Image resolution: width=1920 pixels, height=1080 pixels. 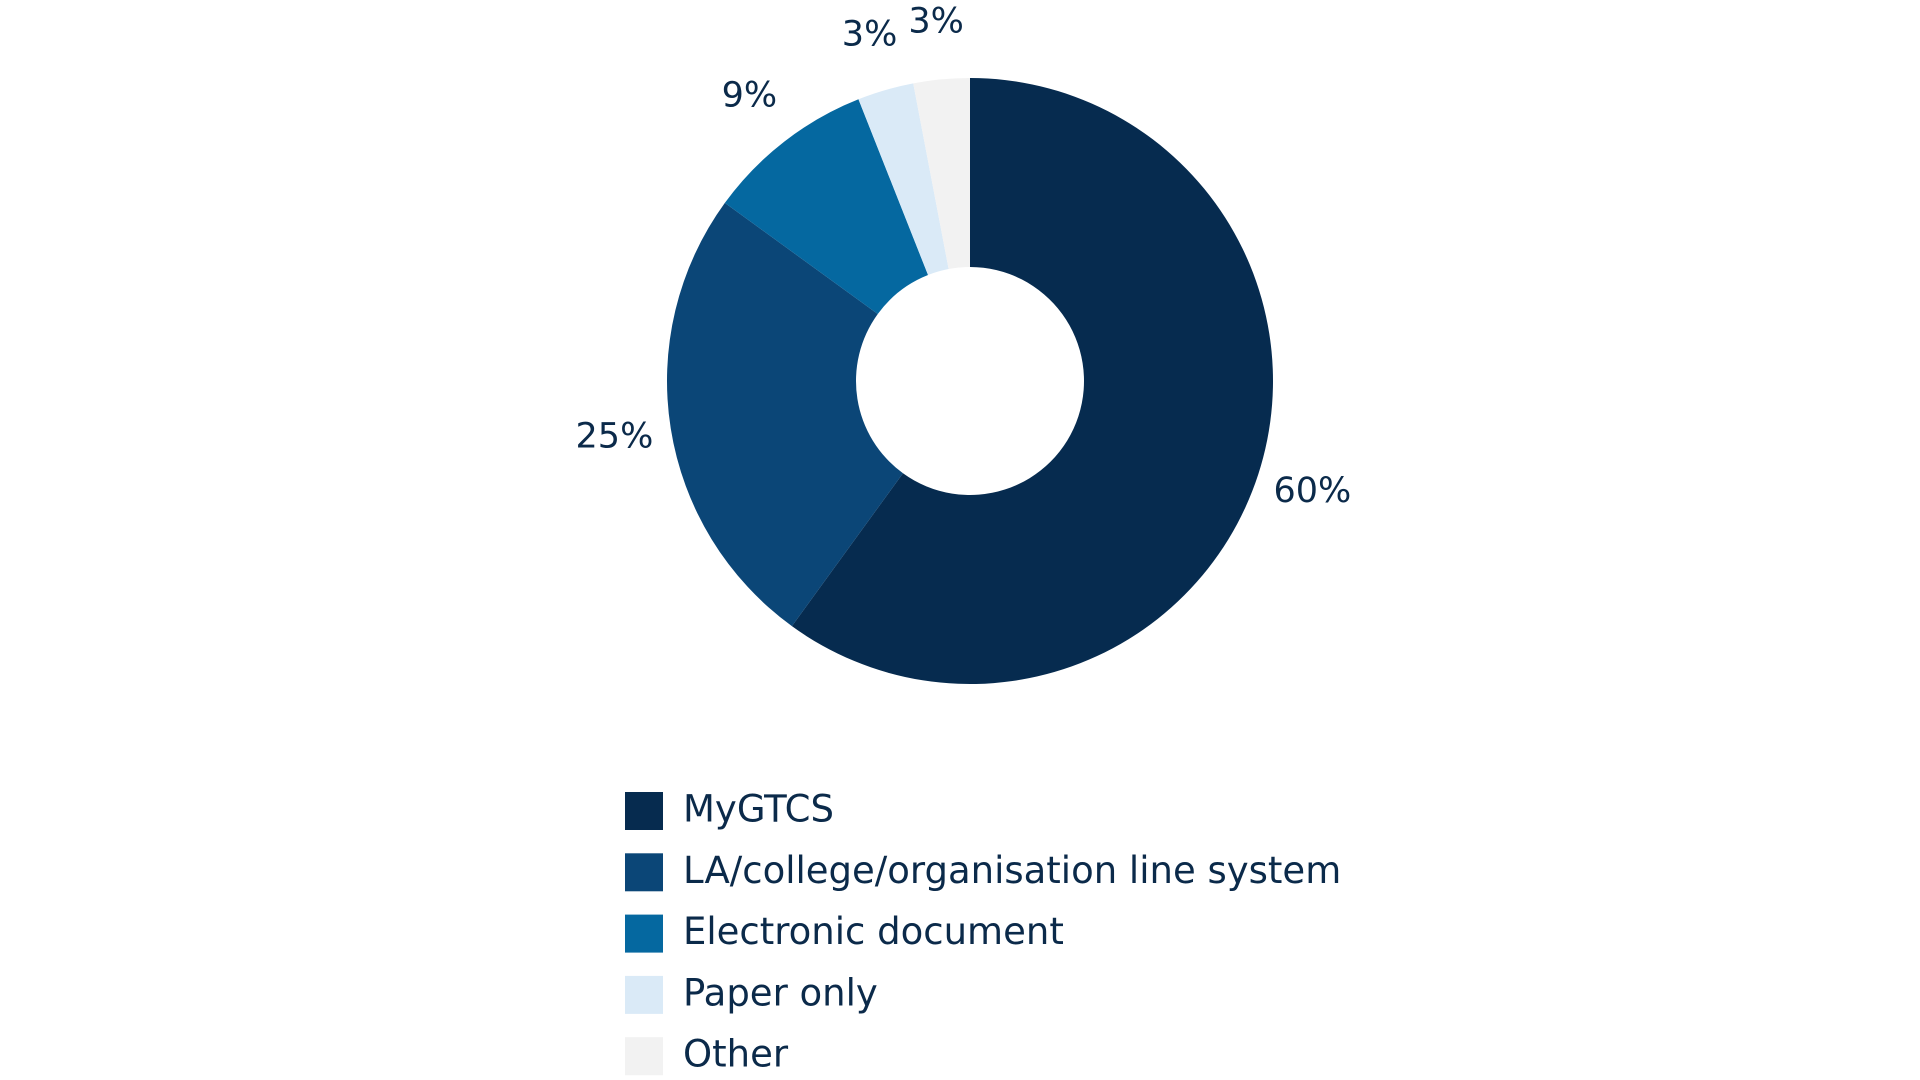 I want to click on data-label: 25%, so click(x=615, y=436).